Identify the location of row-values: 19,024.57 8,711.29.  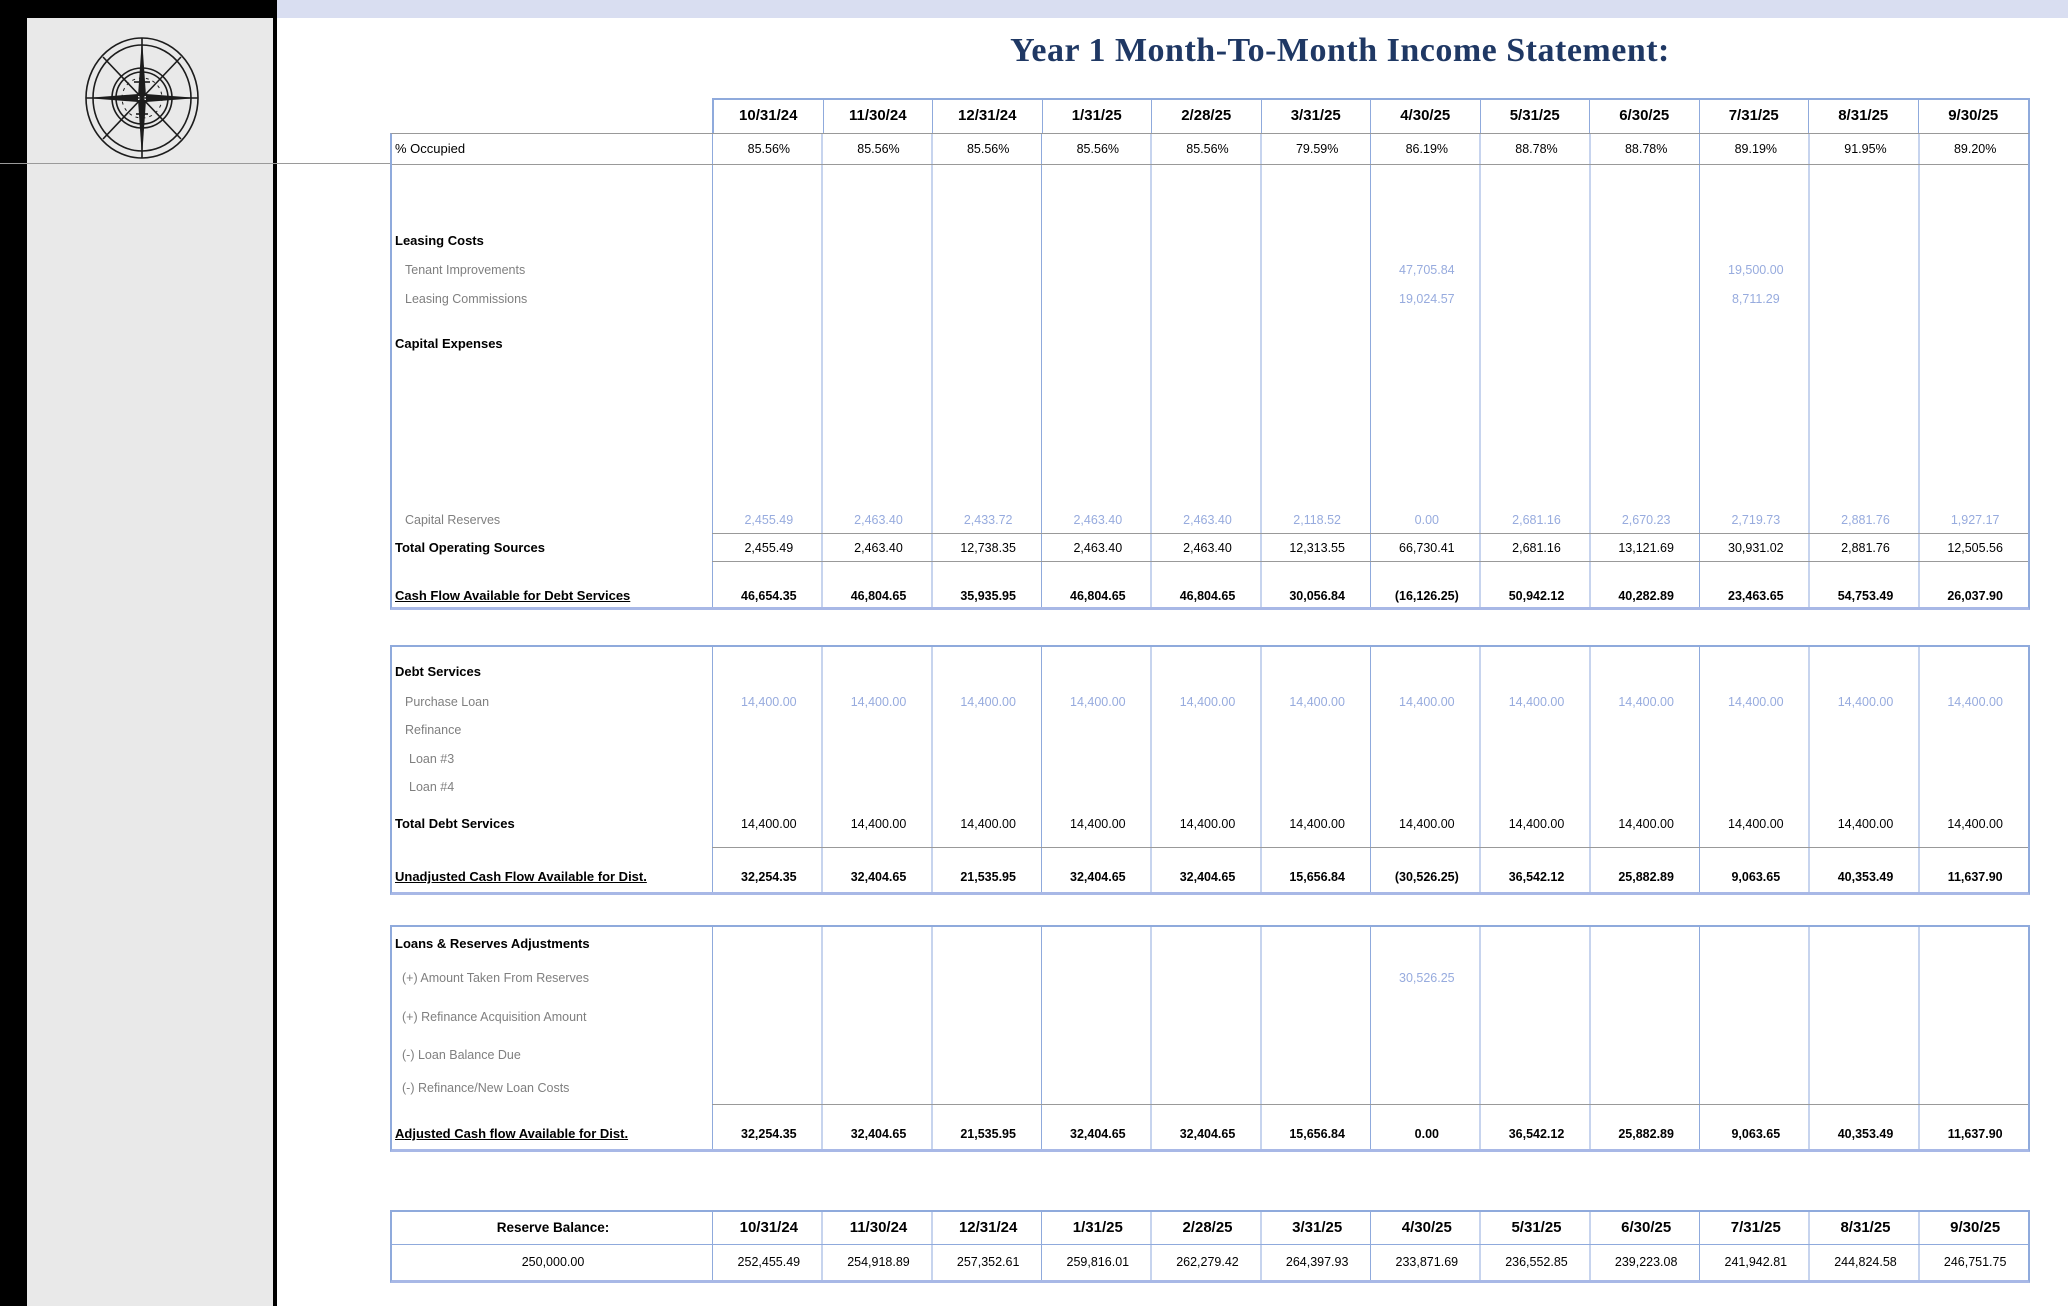
(1372, 299).